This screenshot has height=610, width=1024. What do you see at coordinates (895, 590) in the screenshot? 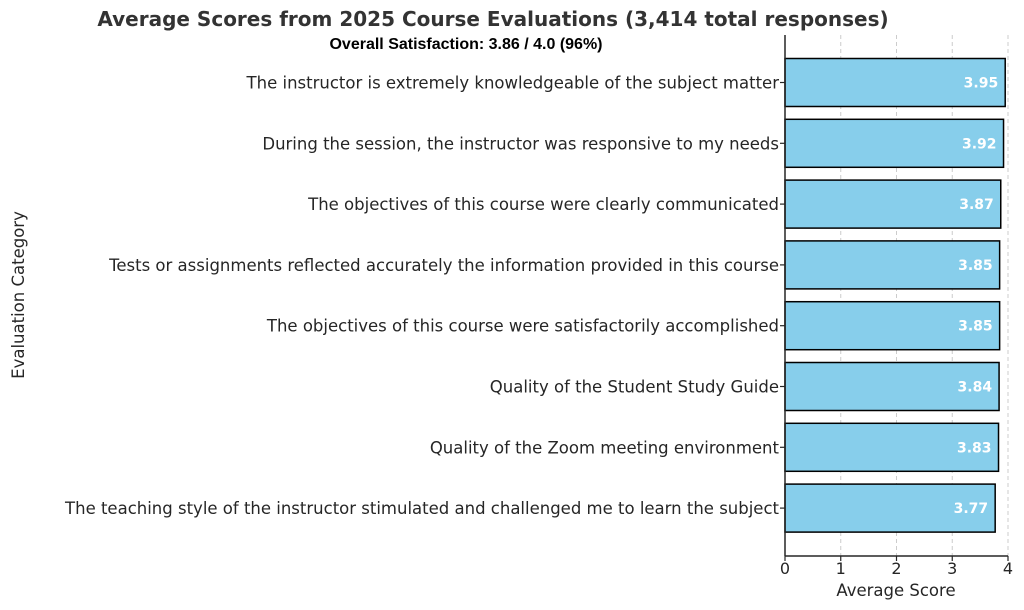
I see `x-axis-title: Average Score` at bounding box center [895, 590].